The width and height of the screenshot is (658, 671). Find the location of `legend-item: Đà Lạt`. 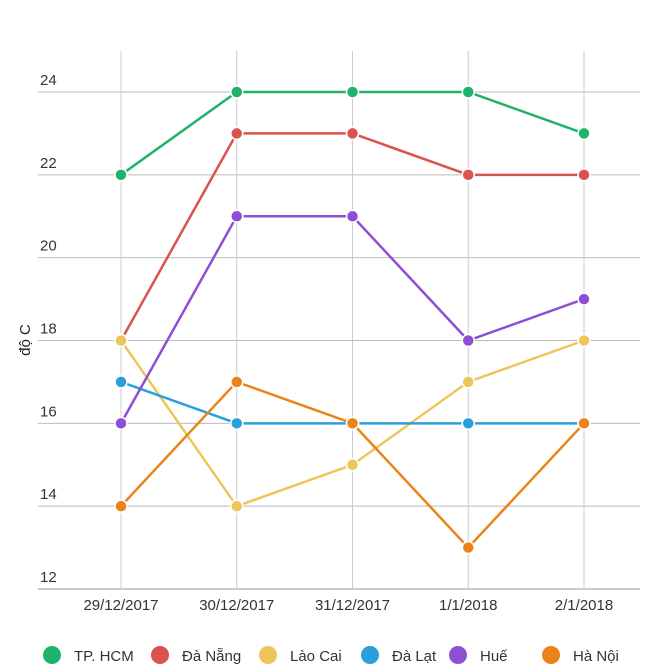

legend-item: Đà Lạt is located at coordinates (399, 655).